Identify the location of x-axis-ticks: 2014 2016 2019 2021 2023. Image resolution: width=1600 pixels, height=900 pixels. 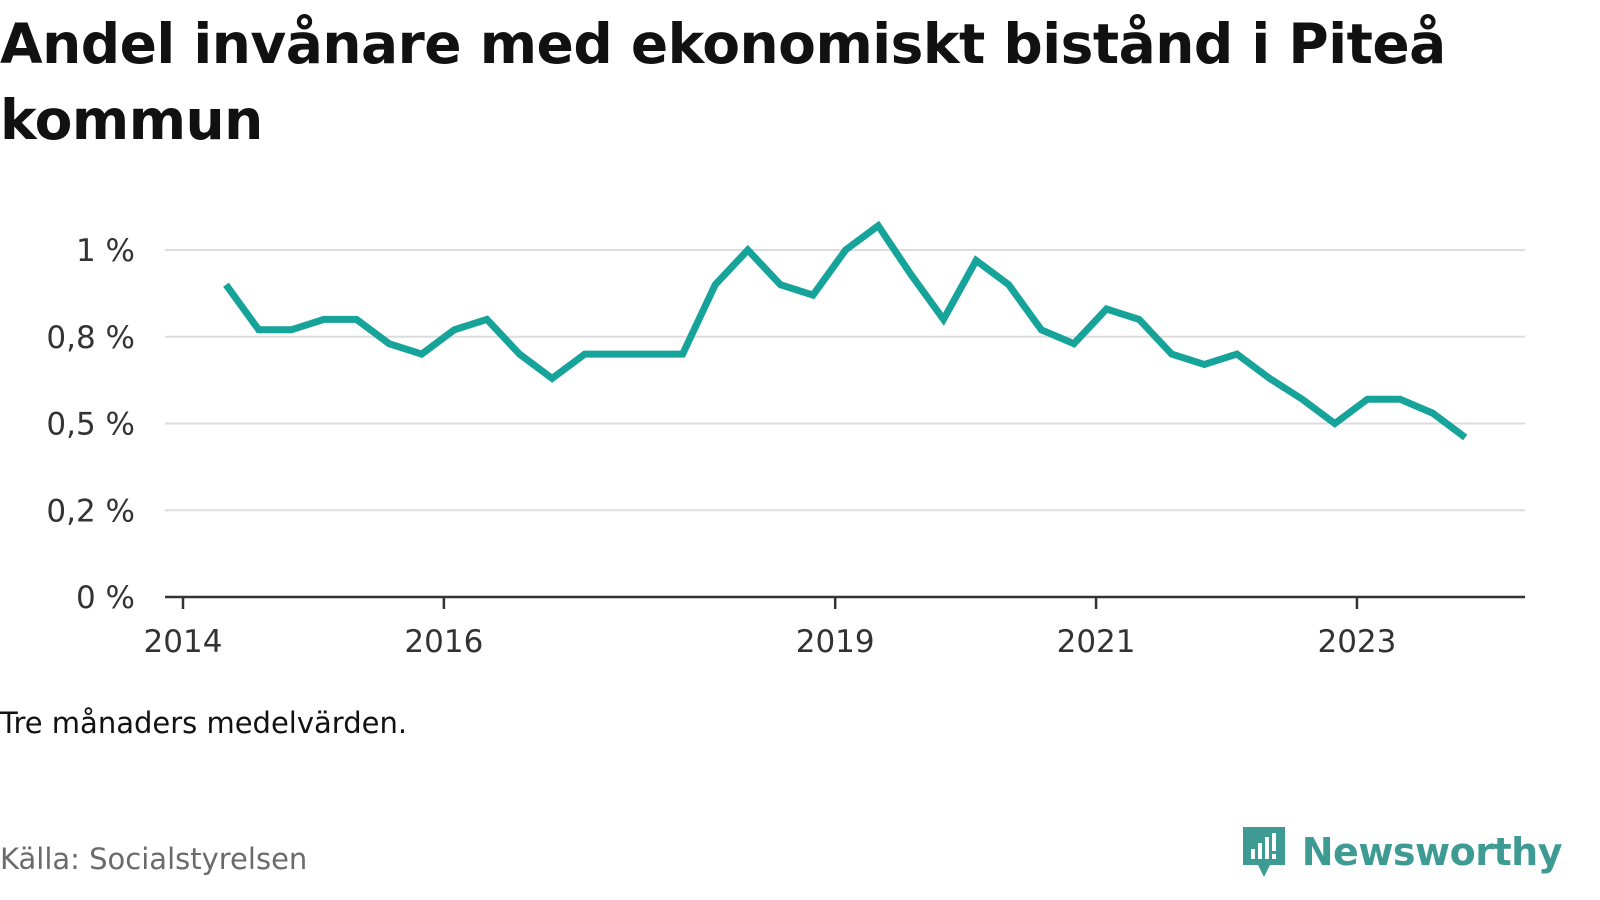
(770, 628).